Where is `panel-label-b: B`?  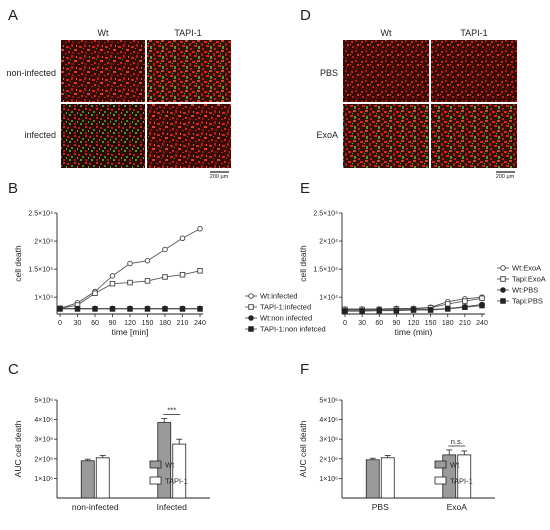
panel-label-b: B is located at coordinates (13, 188).